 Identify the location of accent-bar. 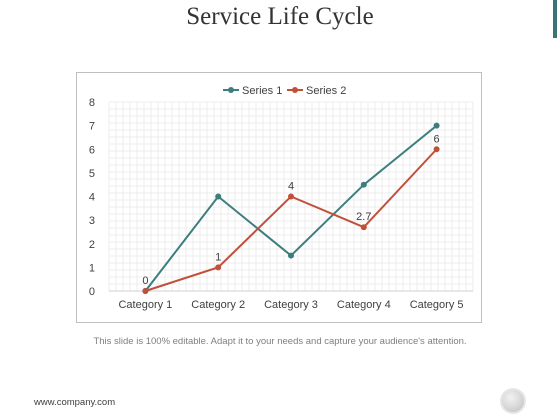
(555, 19).